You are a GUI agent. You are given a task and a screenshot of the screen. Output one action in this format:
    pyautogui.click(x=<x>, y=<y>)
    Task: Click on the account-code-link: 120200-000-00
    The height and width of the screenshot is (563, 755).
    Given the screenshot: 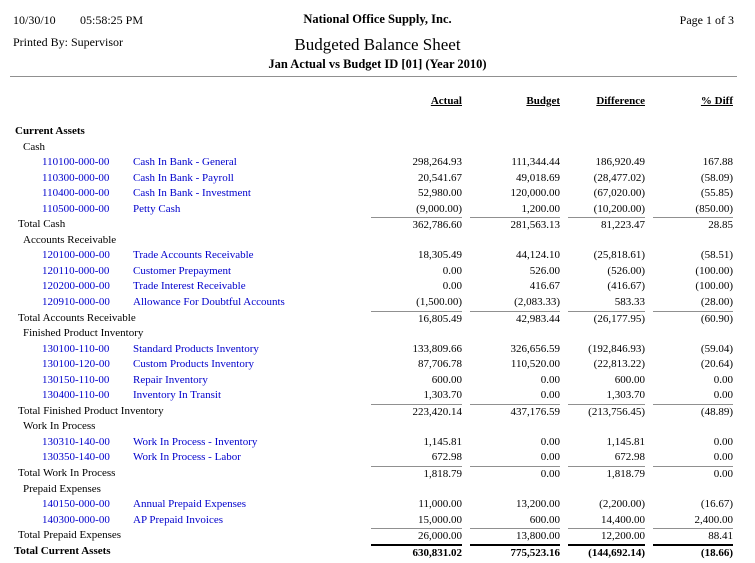 What is the action you would take?
    pyautogui.click(x=76, y=286)
    